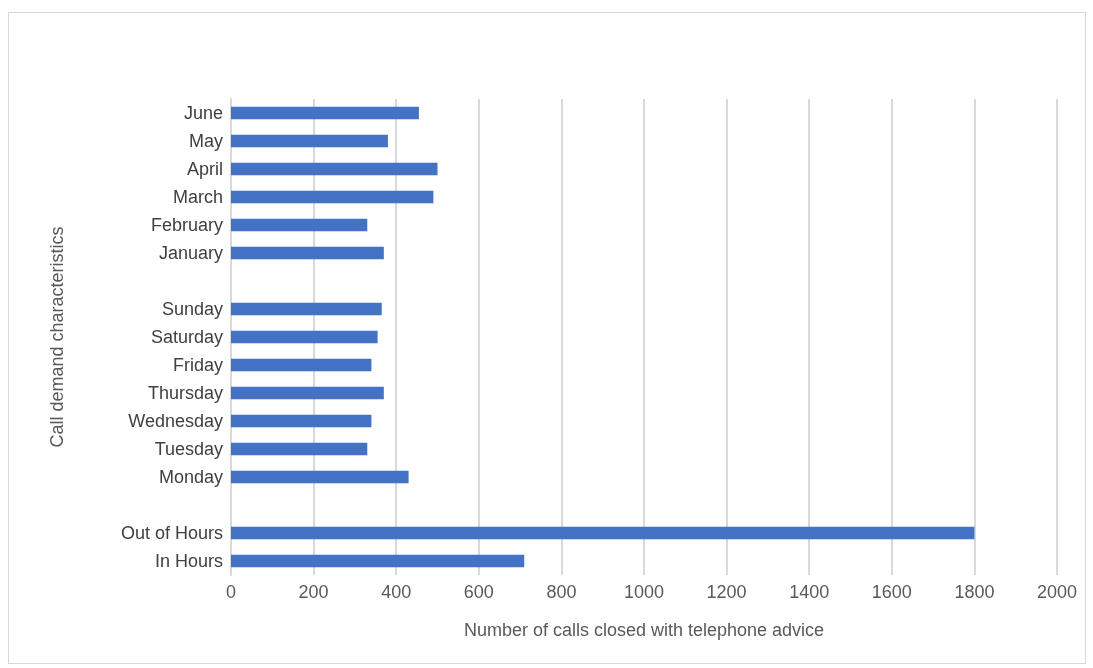 The height and width of the screenshot is (668, 1093). I want to click on y-tick-label: Monday, so click(190, 477).